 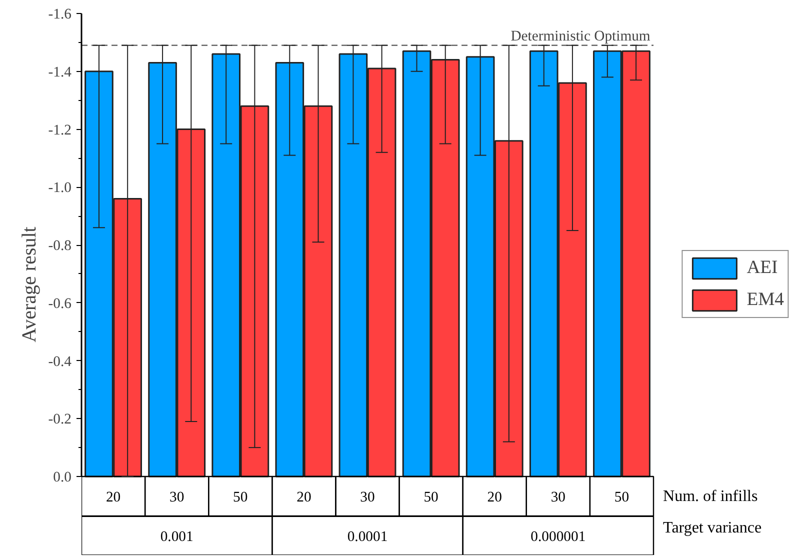 I want to click on ref-line-label: Deterministic Optimum, so click(x=580, y=36).